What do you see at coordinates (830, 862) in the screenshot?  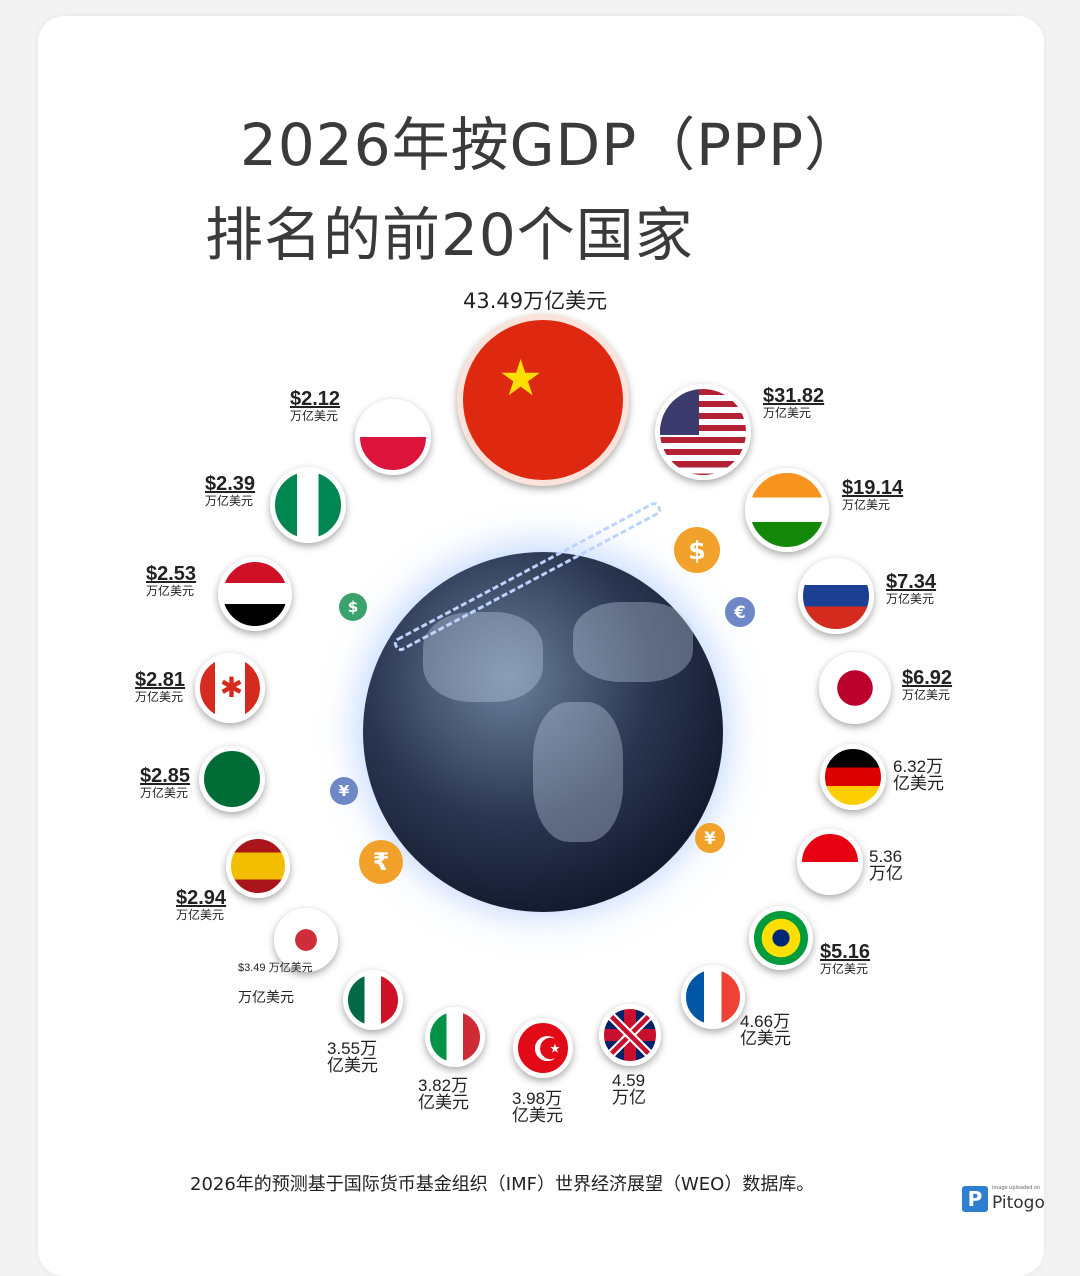 I see `flag-indonesia` at bounding box center [830, 862].